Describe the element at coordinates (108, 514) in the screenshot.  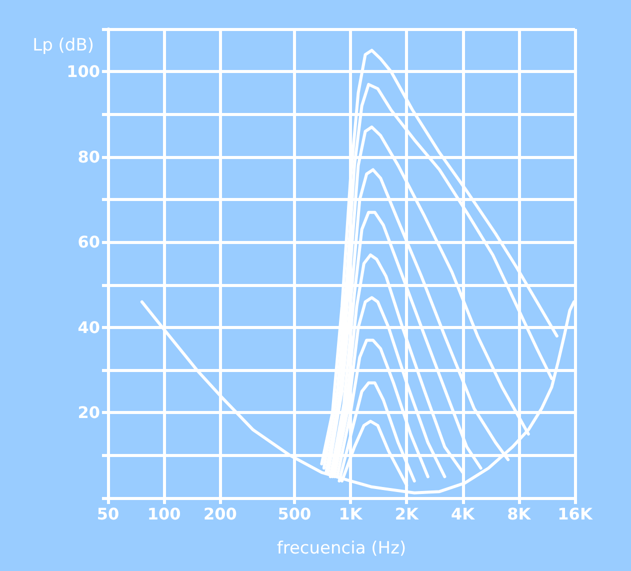
I see `x-tick-label: 50` at that location.